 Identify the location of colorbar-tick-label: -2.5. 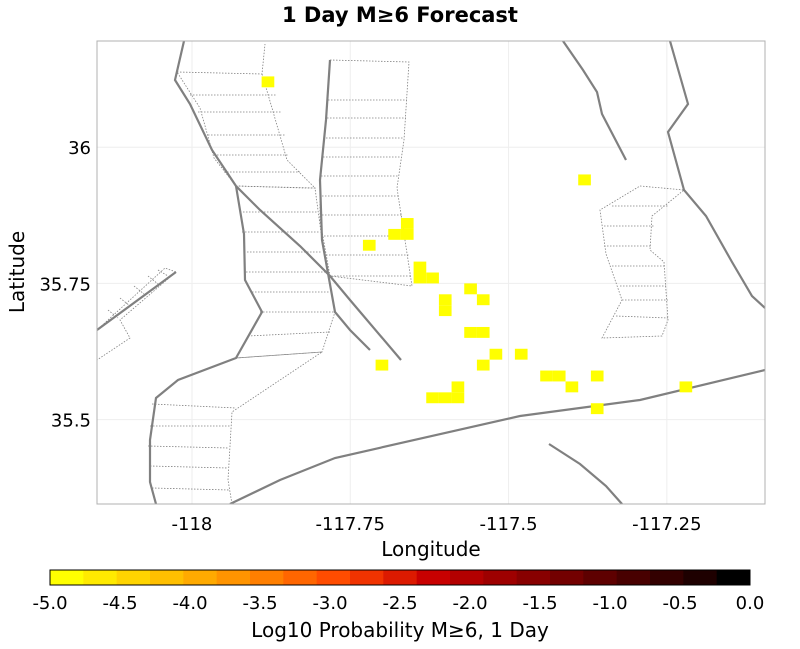
(399, 603).